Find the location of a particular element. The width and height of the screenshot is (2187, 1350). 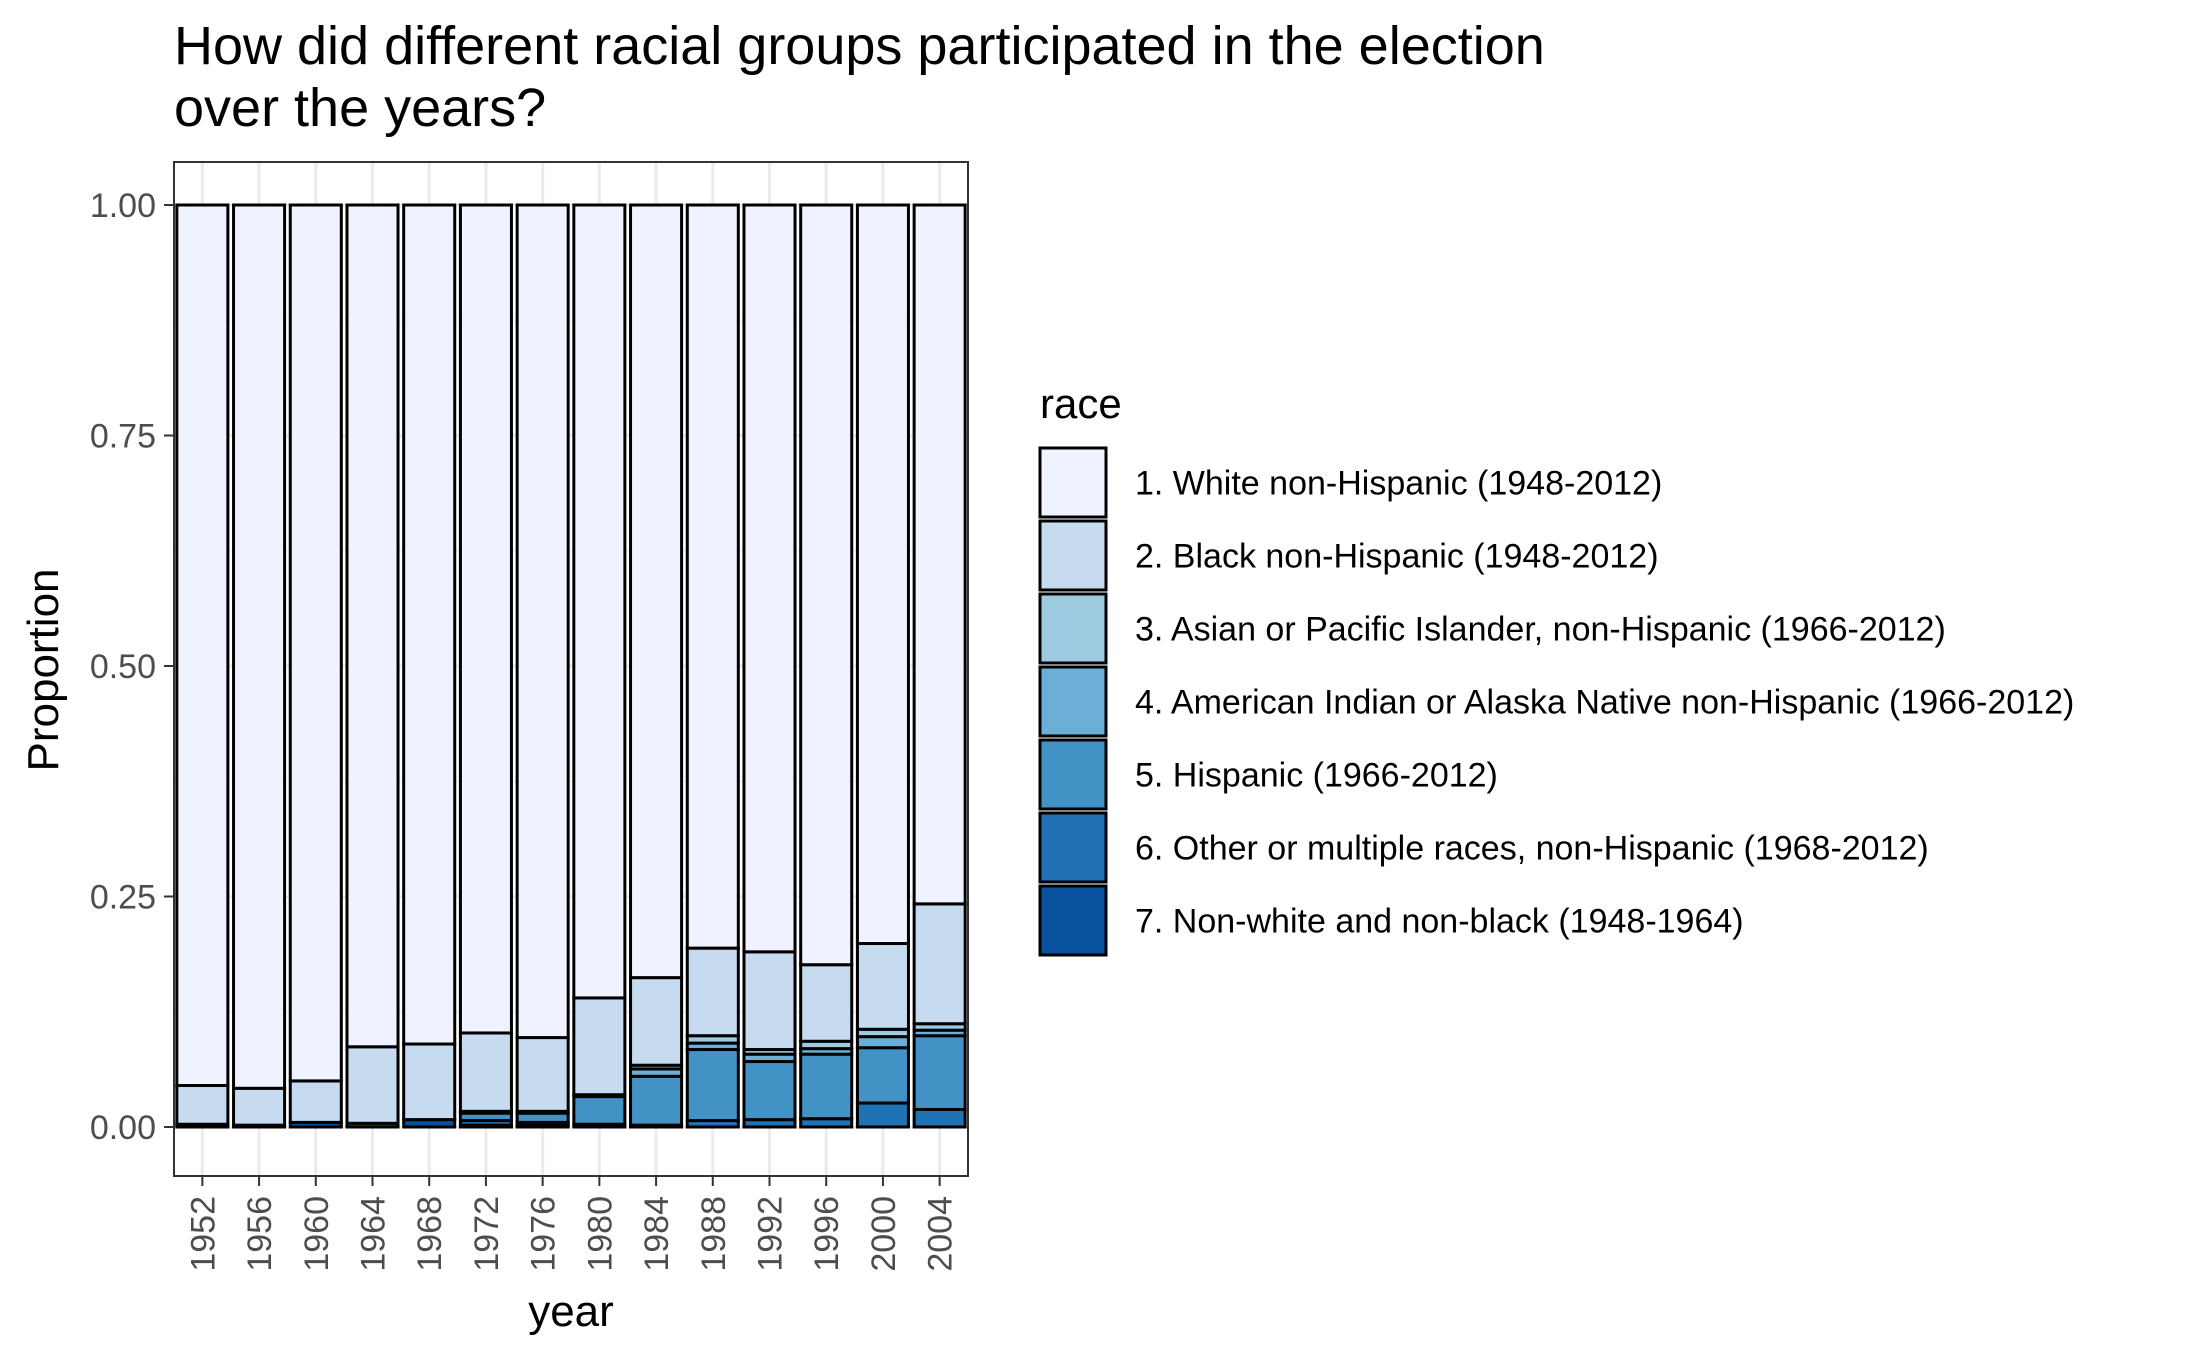

bar-stack-1976 is located at coordinates (542, 666).